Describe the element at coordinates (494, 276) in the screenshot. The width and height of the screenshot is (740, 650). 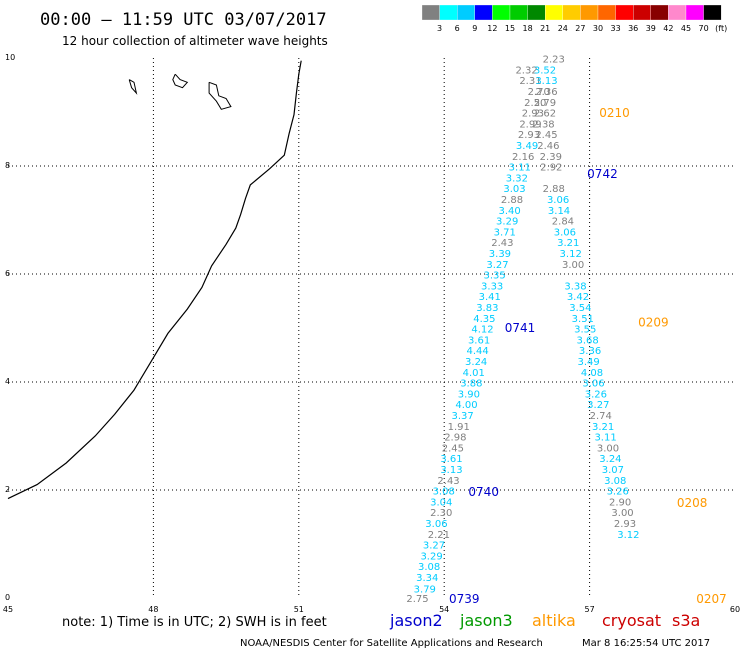
I see `swh-value: 3.35` at that location.